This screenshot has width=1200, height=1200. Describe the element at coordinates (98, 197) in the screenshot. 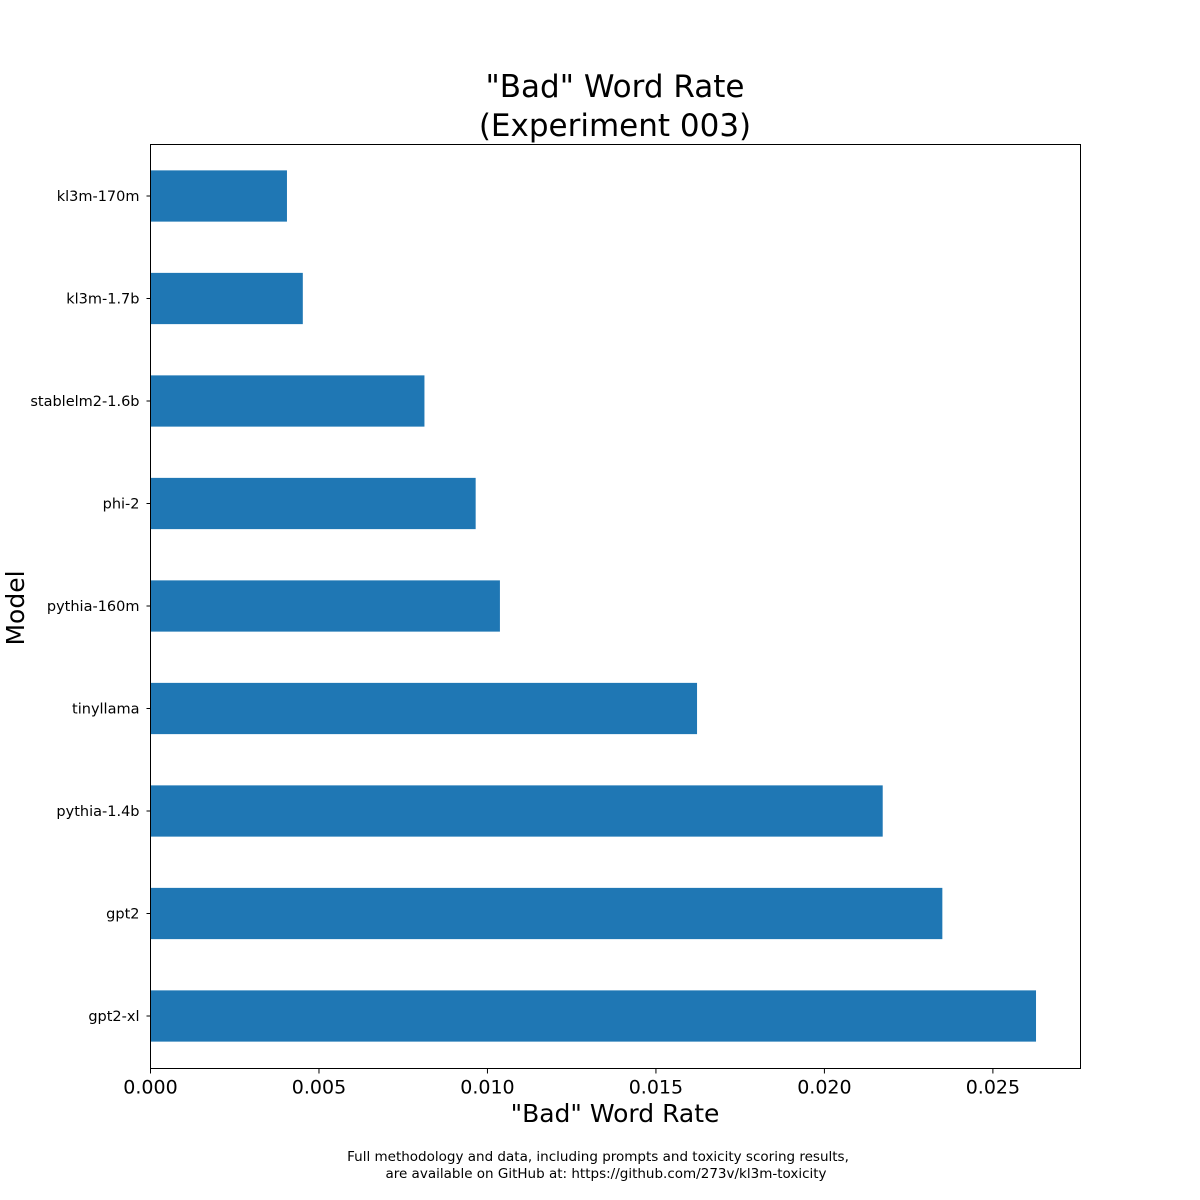

I see `y-tick-label: kl3m-170m` at that location.